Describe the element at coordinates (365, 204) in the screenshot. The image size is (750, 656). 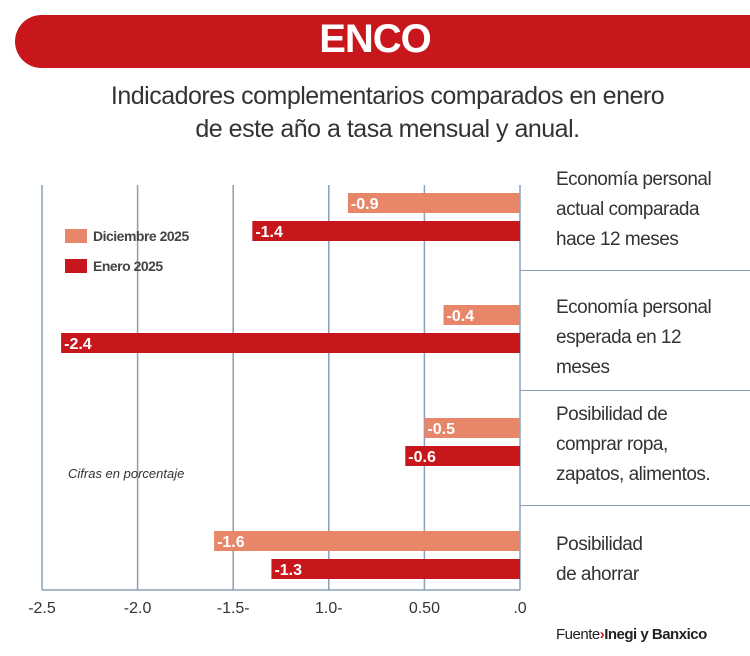
I see `data-label: -0.9` at that location.